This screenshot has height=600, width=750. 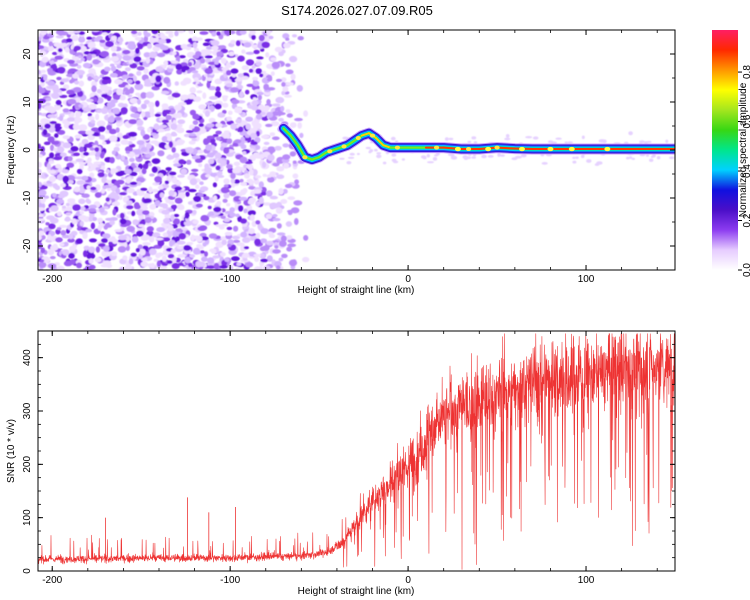 What do you see at coordinates (746, 72) in the screenshot?
I see `colorbar-tick-label: 0.8` at bounding box center [746, 72].